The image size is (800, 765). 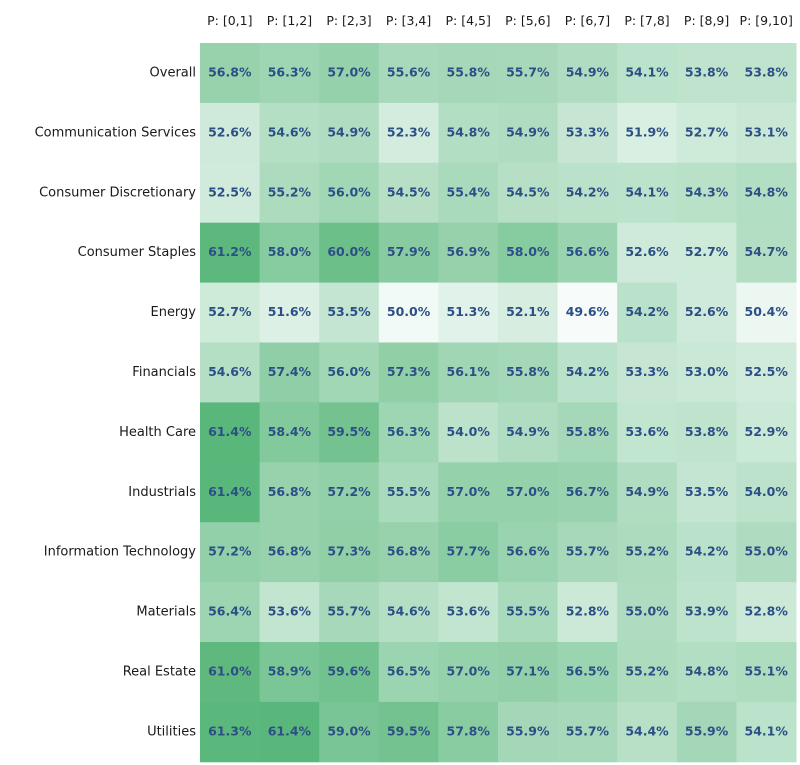 I want to click on cell-value-label: 52.5%, so click(x=767, y=371).